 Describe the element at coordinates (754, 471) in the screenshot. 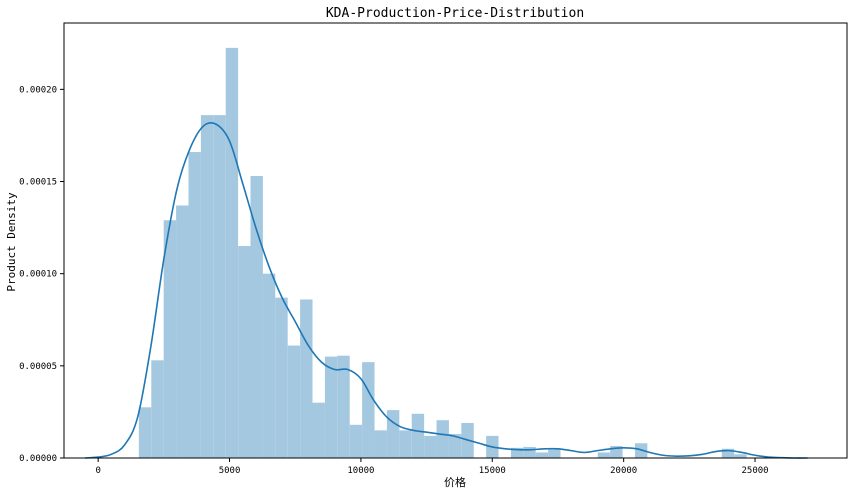

I see `x-tick-label: 25000` at that location.